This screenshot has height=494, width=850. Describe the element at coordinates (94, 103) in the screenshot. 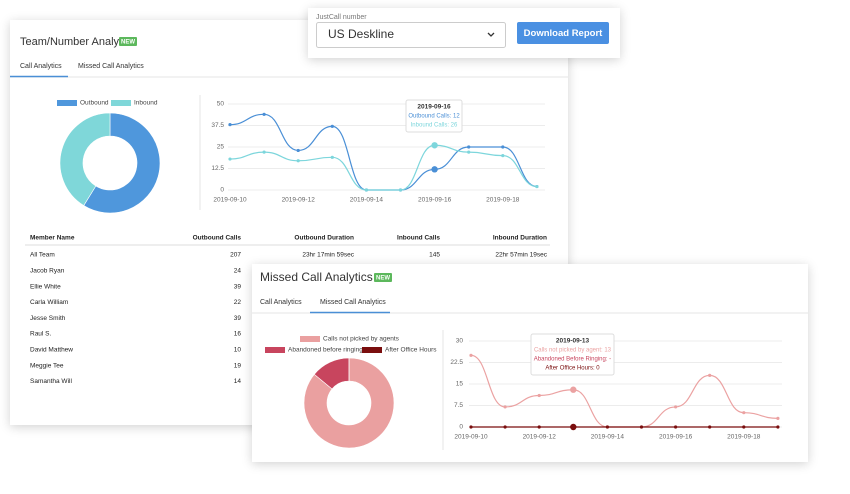

I see `legend-label: Outbound` at that location.